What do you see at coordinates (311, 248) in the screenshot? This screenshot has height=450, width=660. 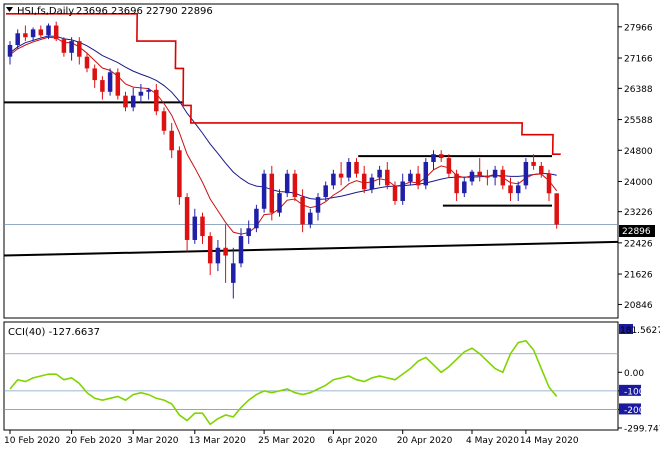 I see `trend-line` at bounding box center [311, 248].